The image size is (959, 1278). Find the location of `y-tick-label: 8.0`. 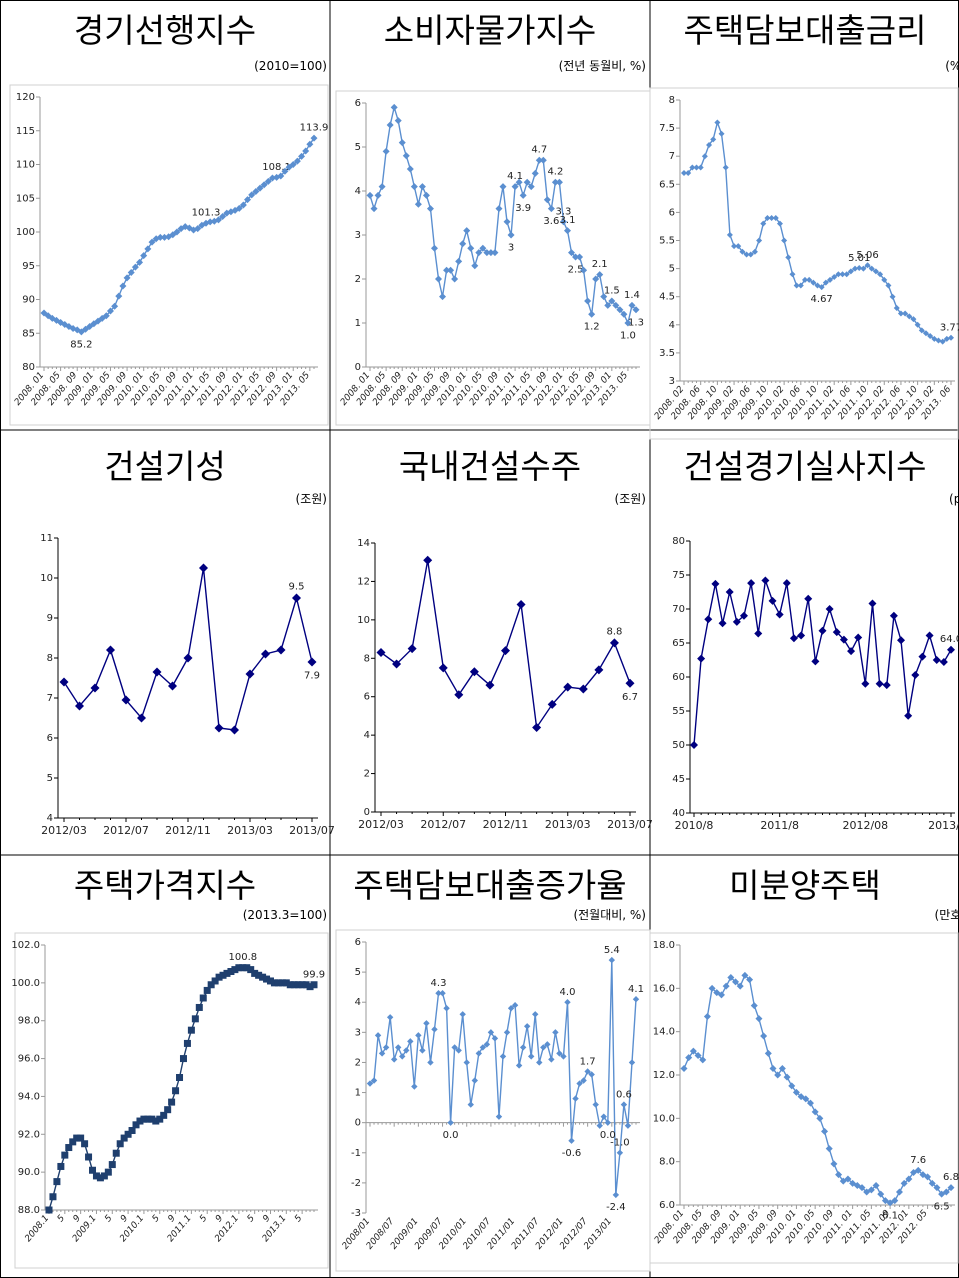

y-tick-label: 8.0 is located at coordinates (667, 1162).